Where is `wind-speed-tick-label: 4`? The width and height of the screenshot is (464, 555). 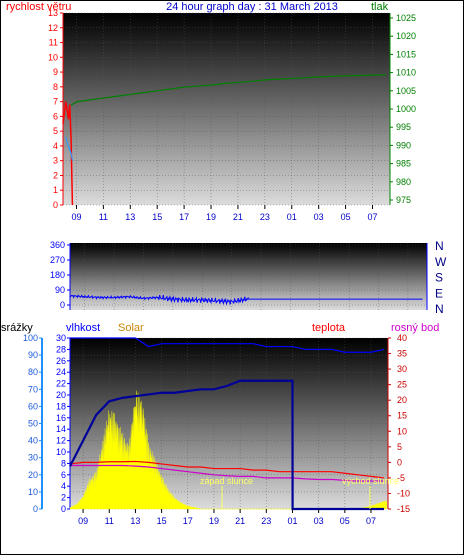
wind-speed-tick-label: 4 is located at coordinates (55, 146).